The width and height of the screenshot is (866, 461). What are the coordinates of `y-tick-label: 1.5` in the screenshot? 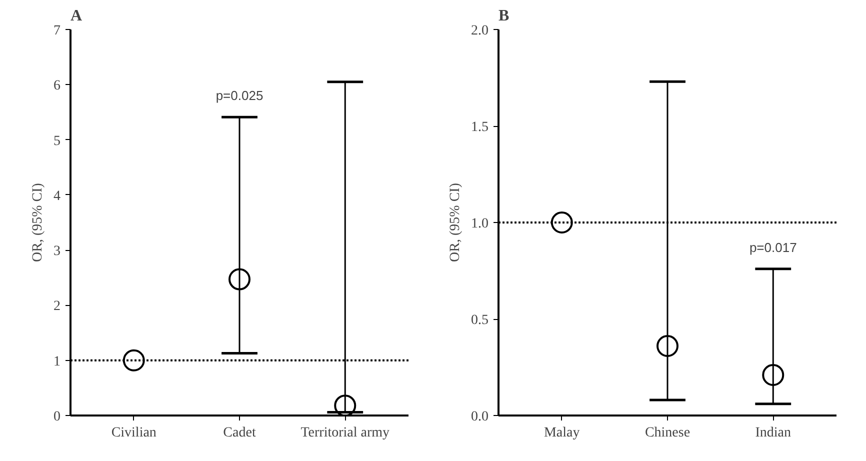 It's located at (479, 127).